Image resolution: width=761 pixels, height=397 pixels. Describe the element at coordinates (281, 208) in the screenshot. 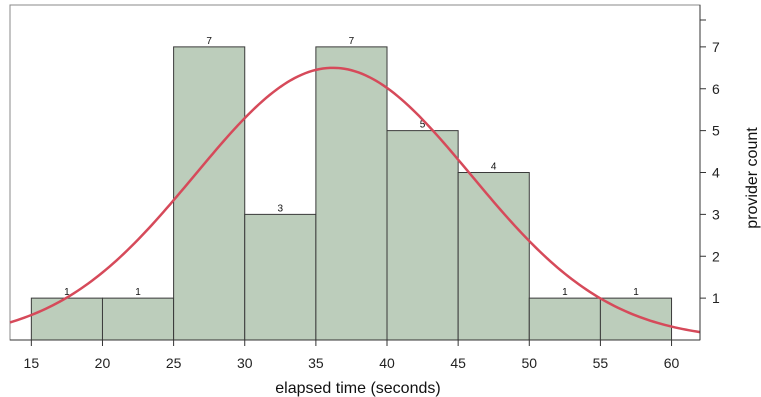

I see `bar-data-label: 3` at that location.